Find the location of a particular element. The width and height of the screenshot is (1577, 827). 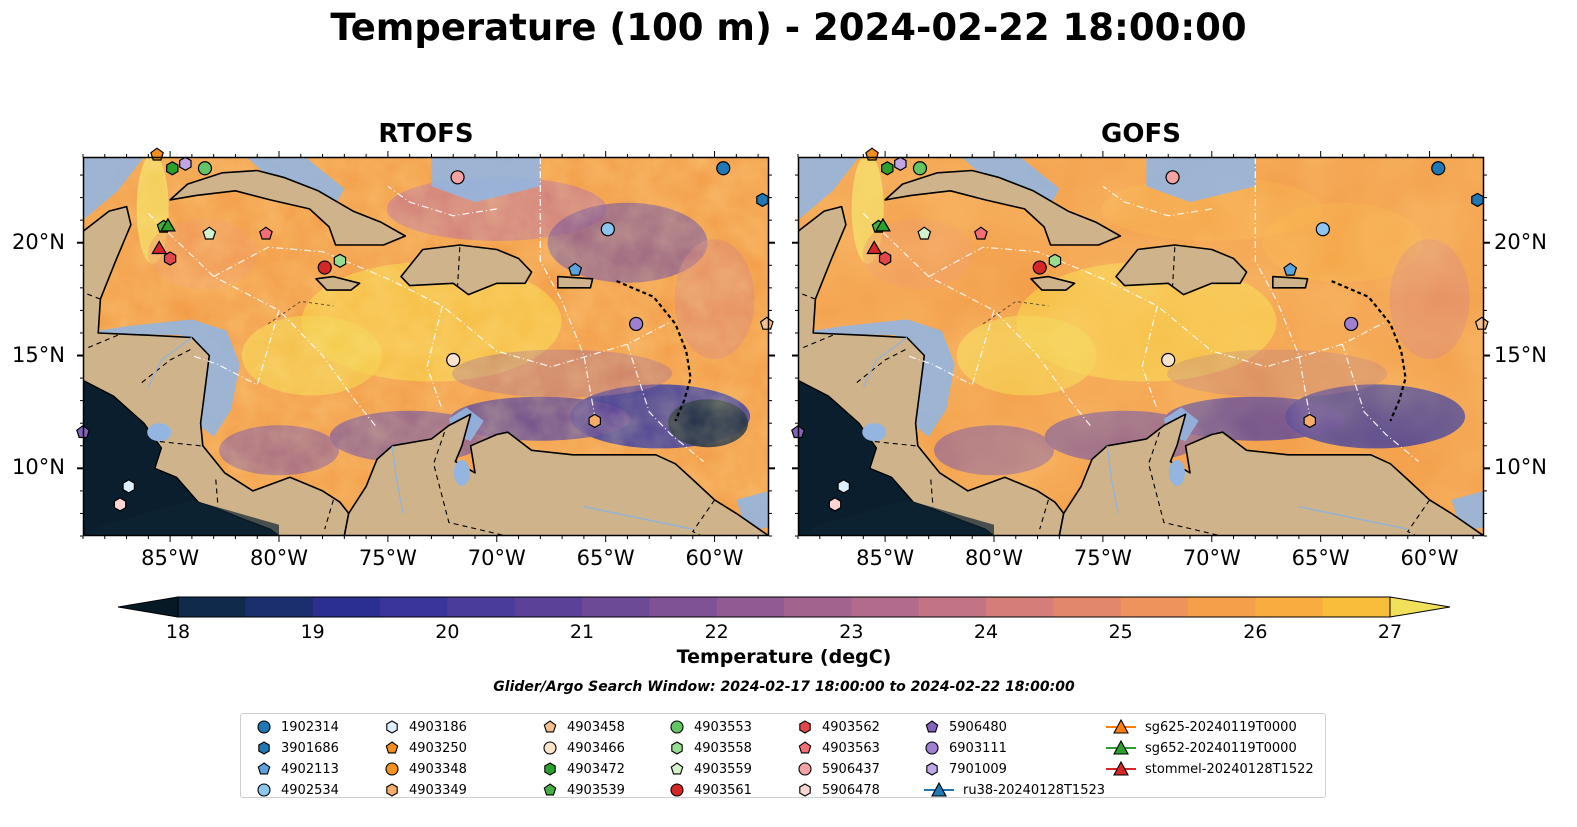

lon-tick-label: 60°W is located at coordinates (1429, 558).